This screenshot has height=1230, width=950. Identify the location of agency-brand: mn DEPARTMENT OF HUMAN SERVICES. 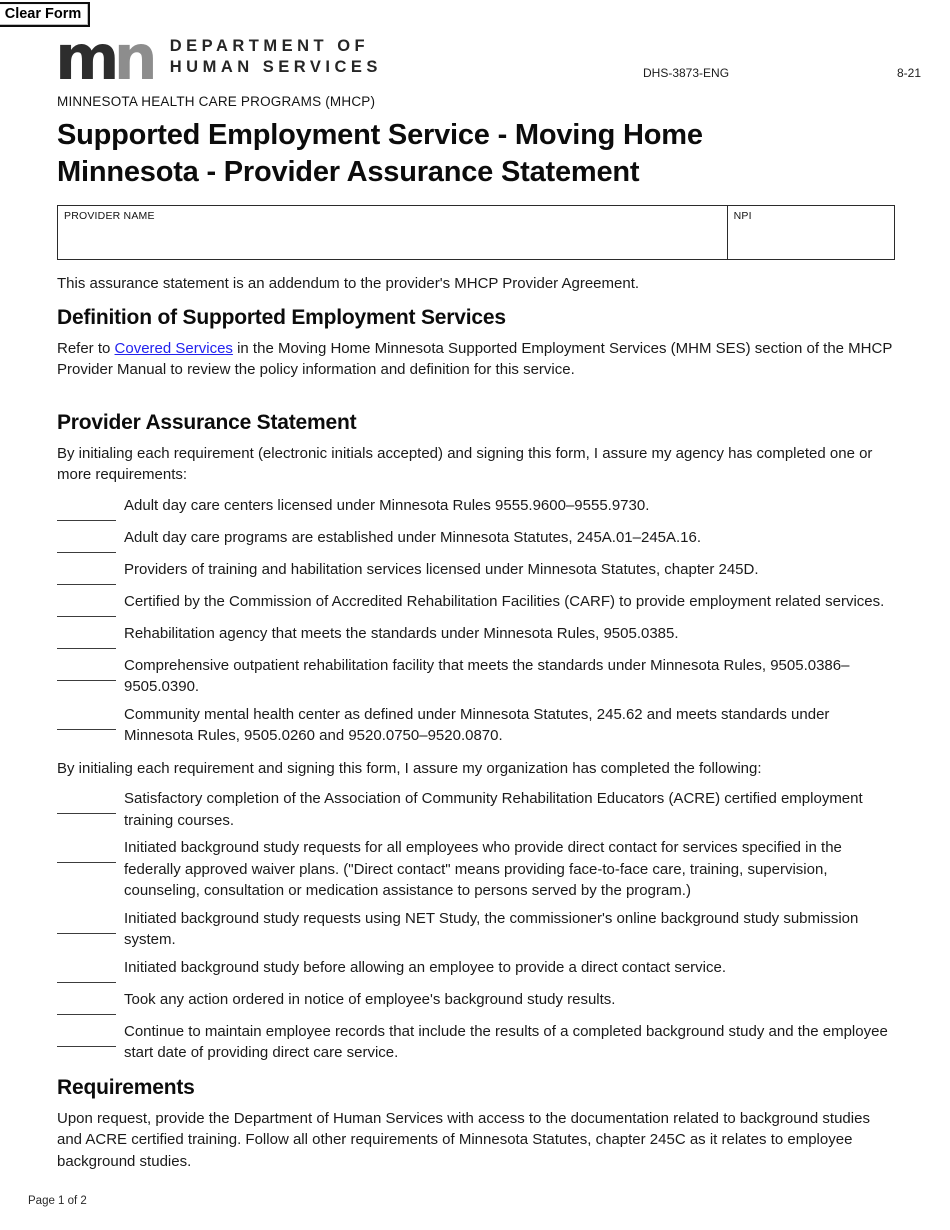
(218, 58).